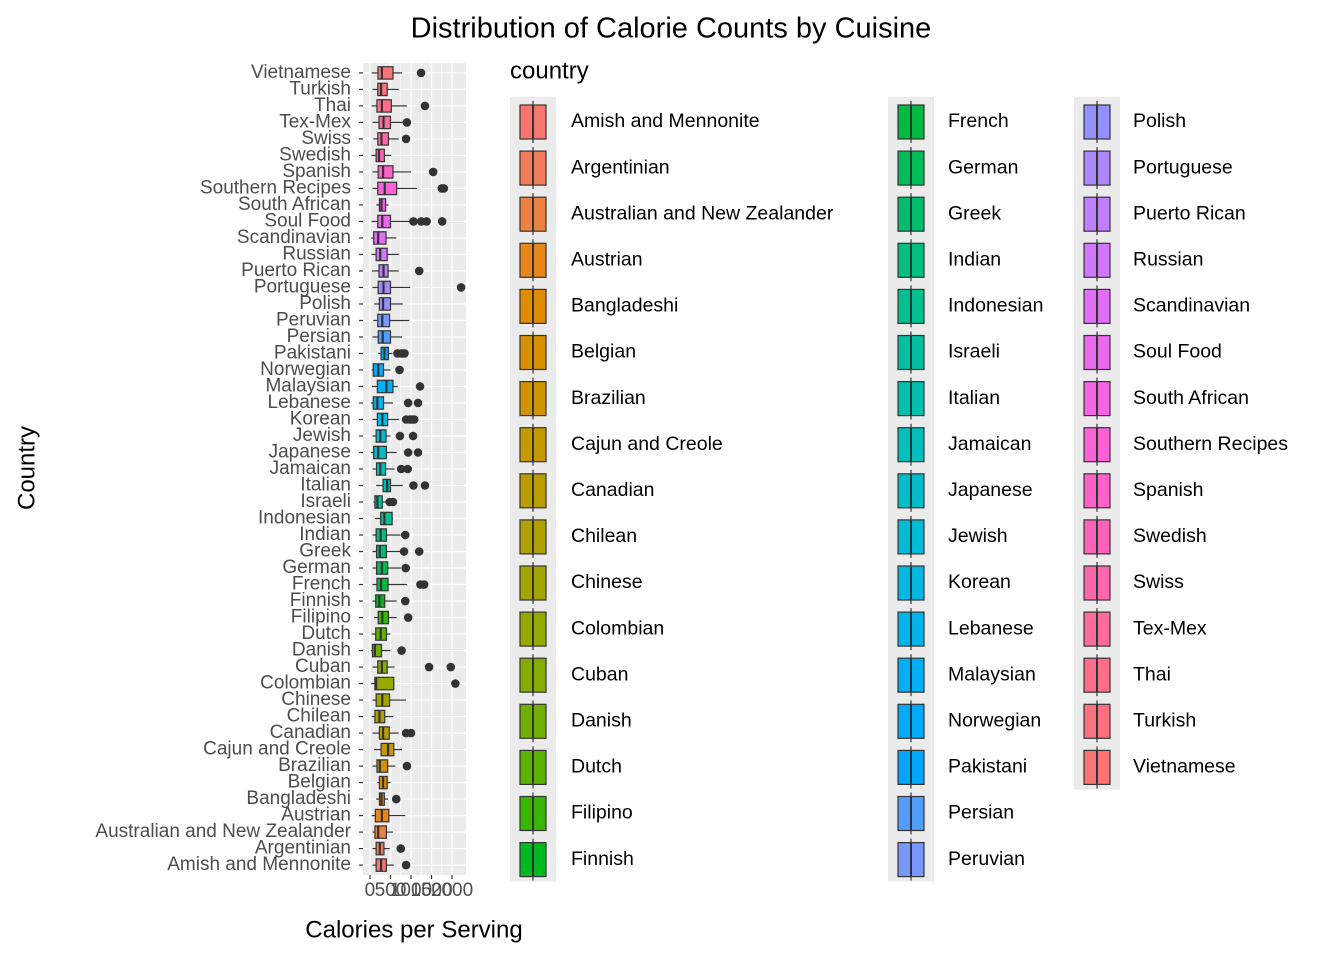 The width and height of the screenshot is (1344, 960). Describe the element at coordinates (310, 468) in the screenshot. I see `y-tick-label: Jamaican` at that location.